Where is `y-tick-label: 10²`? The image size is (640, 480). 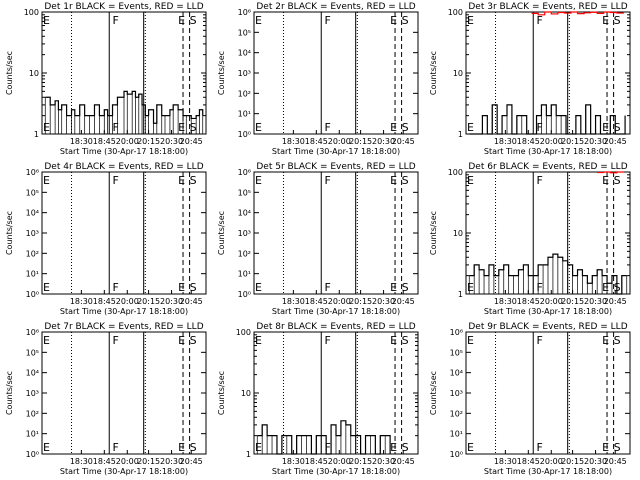 y-tick-label: 10² is located at coordinates (244, 93).